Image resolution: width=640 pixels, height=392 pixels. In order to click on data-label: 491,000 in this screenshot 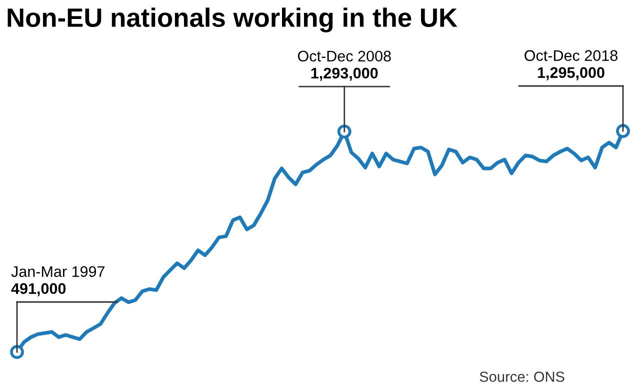, I will do `click(38, 289)`.